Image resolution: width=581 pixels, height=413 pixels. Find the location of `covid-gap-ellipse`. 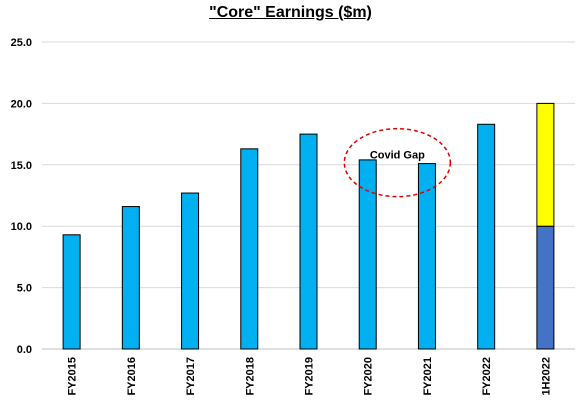

covid-gap-ellipse is located at coordinates (397, 162).